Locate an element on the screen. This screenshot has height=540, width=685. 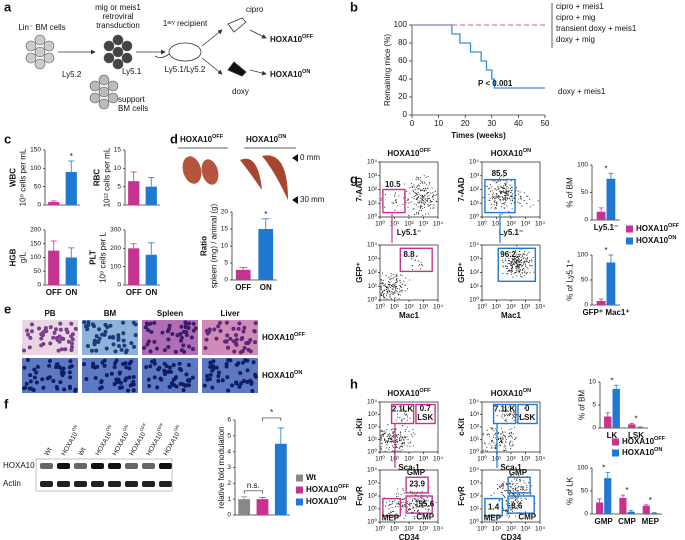
x-tick-label: 10² is located at coordinates (409, 224).